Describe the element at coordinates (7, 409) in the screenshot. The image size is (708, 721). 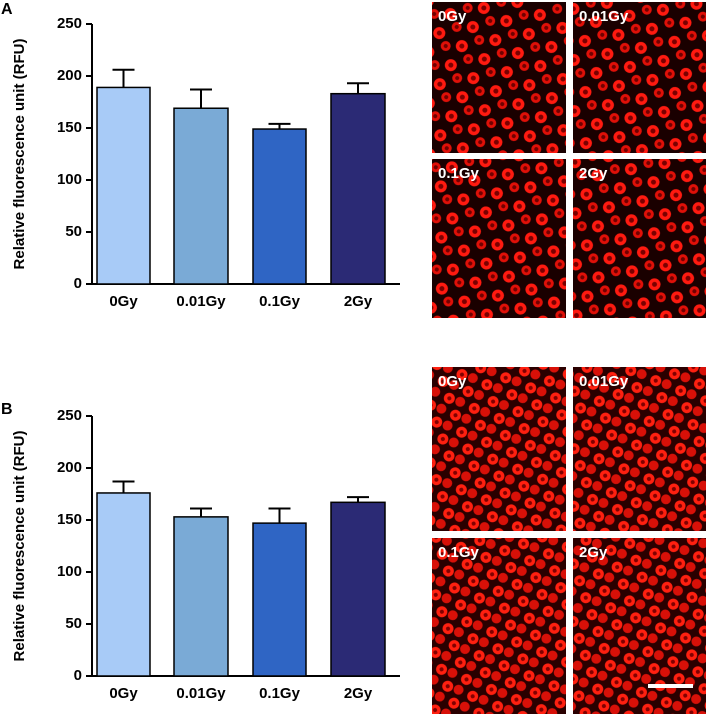
I see `panel-label: B` at that location.